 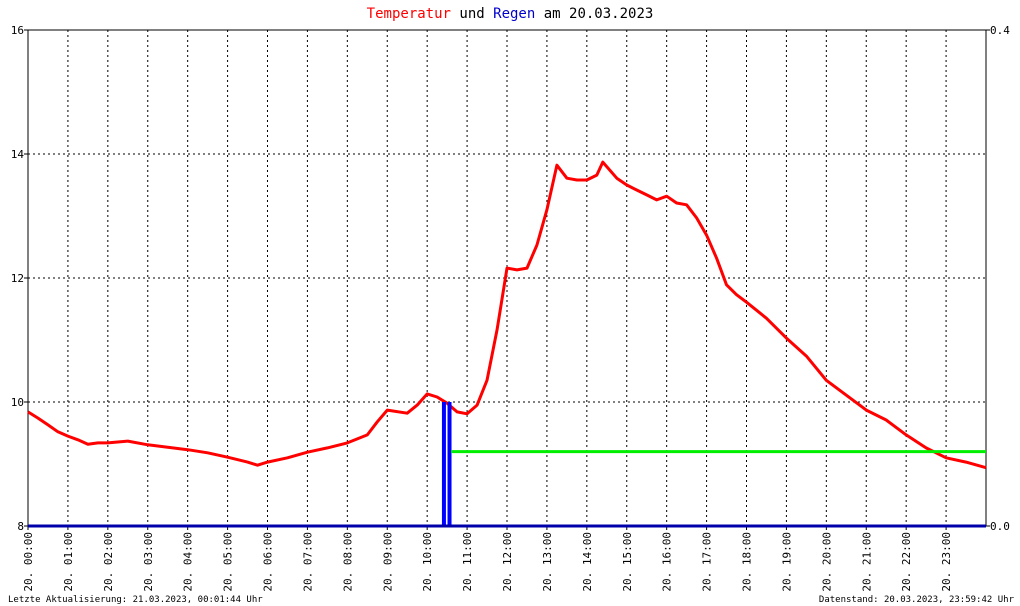 What do you see at coordinates (667, 562) in the screenshot?
I see `x-tick-label: 20. 16:00` at bounding box center [667, 562].